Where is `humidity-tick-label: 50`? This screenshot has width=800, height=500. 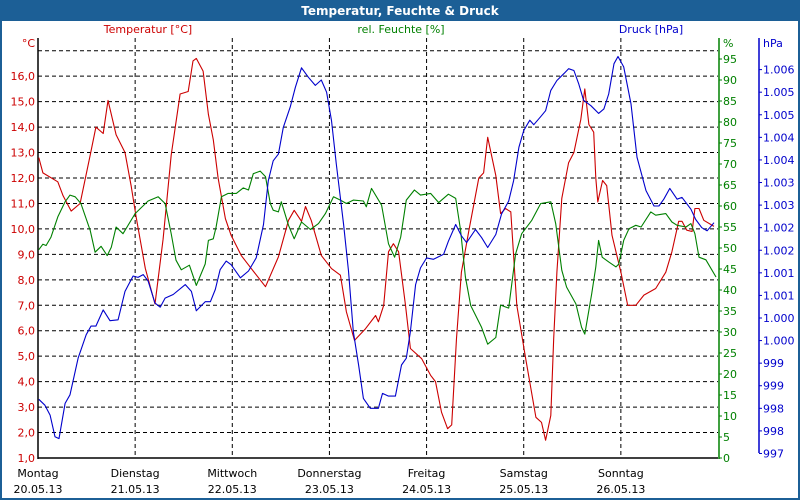 humidity-tick-label: 50 is located at coordinates (730, 248).